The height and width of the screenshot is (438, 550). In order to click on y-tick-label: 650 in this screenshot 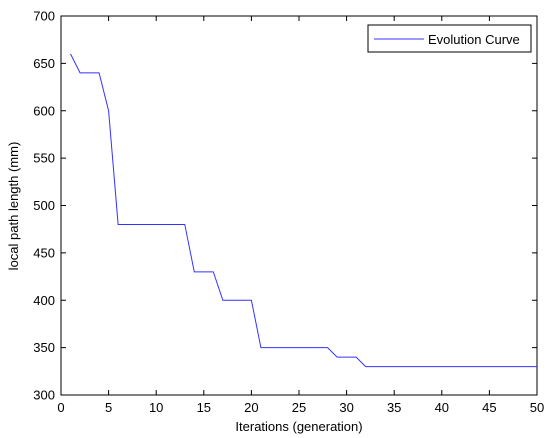, I will do `click(44, 63)`.